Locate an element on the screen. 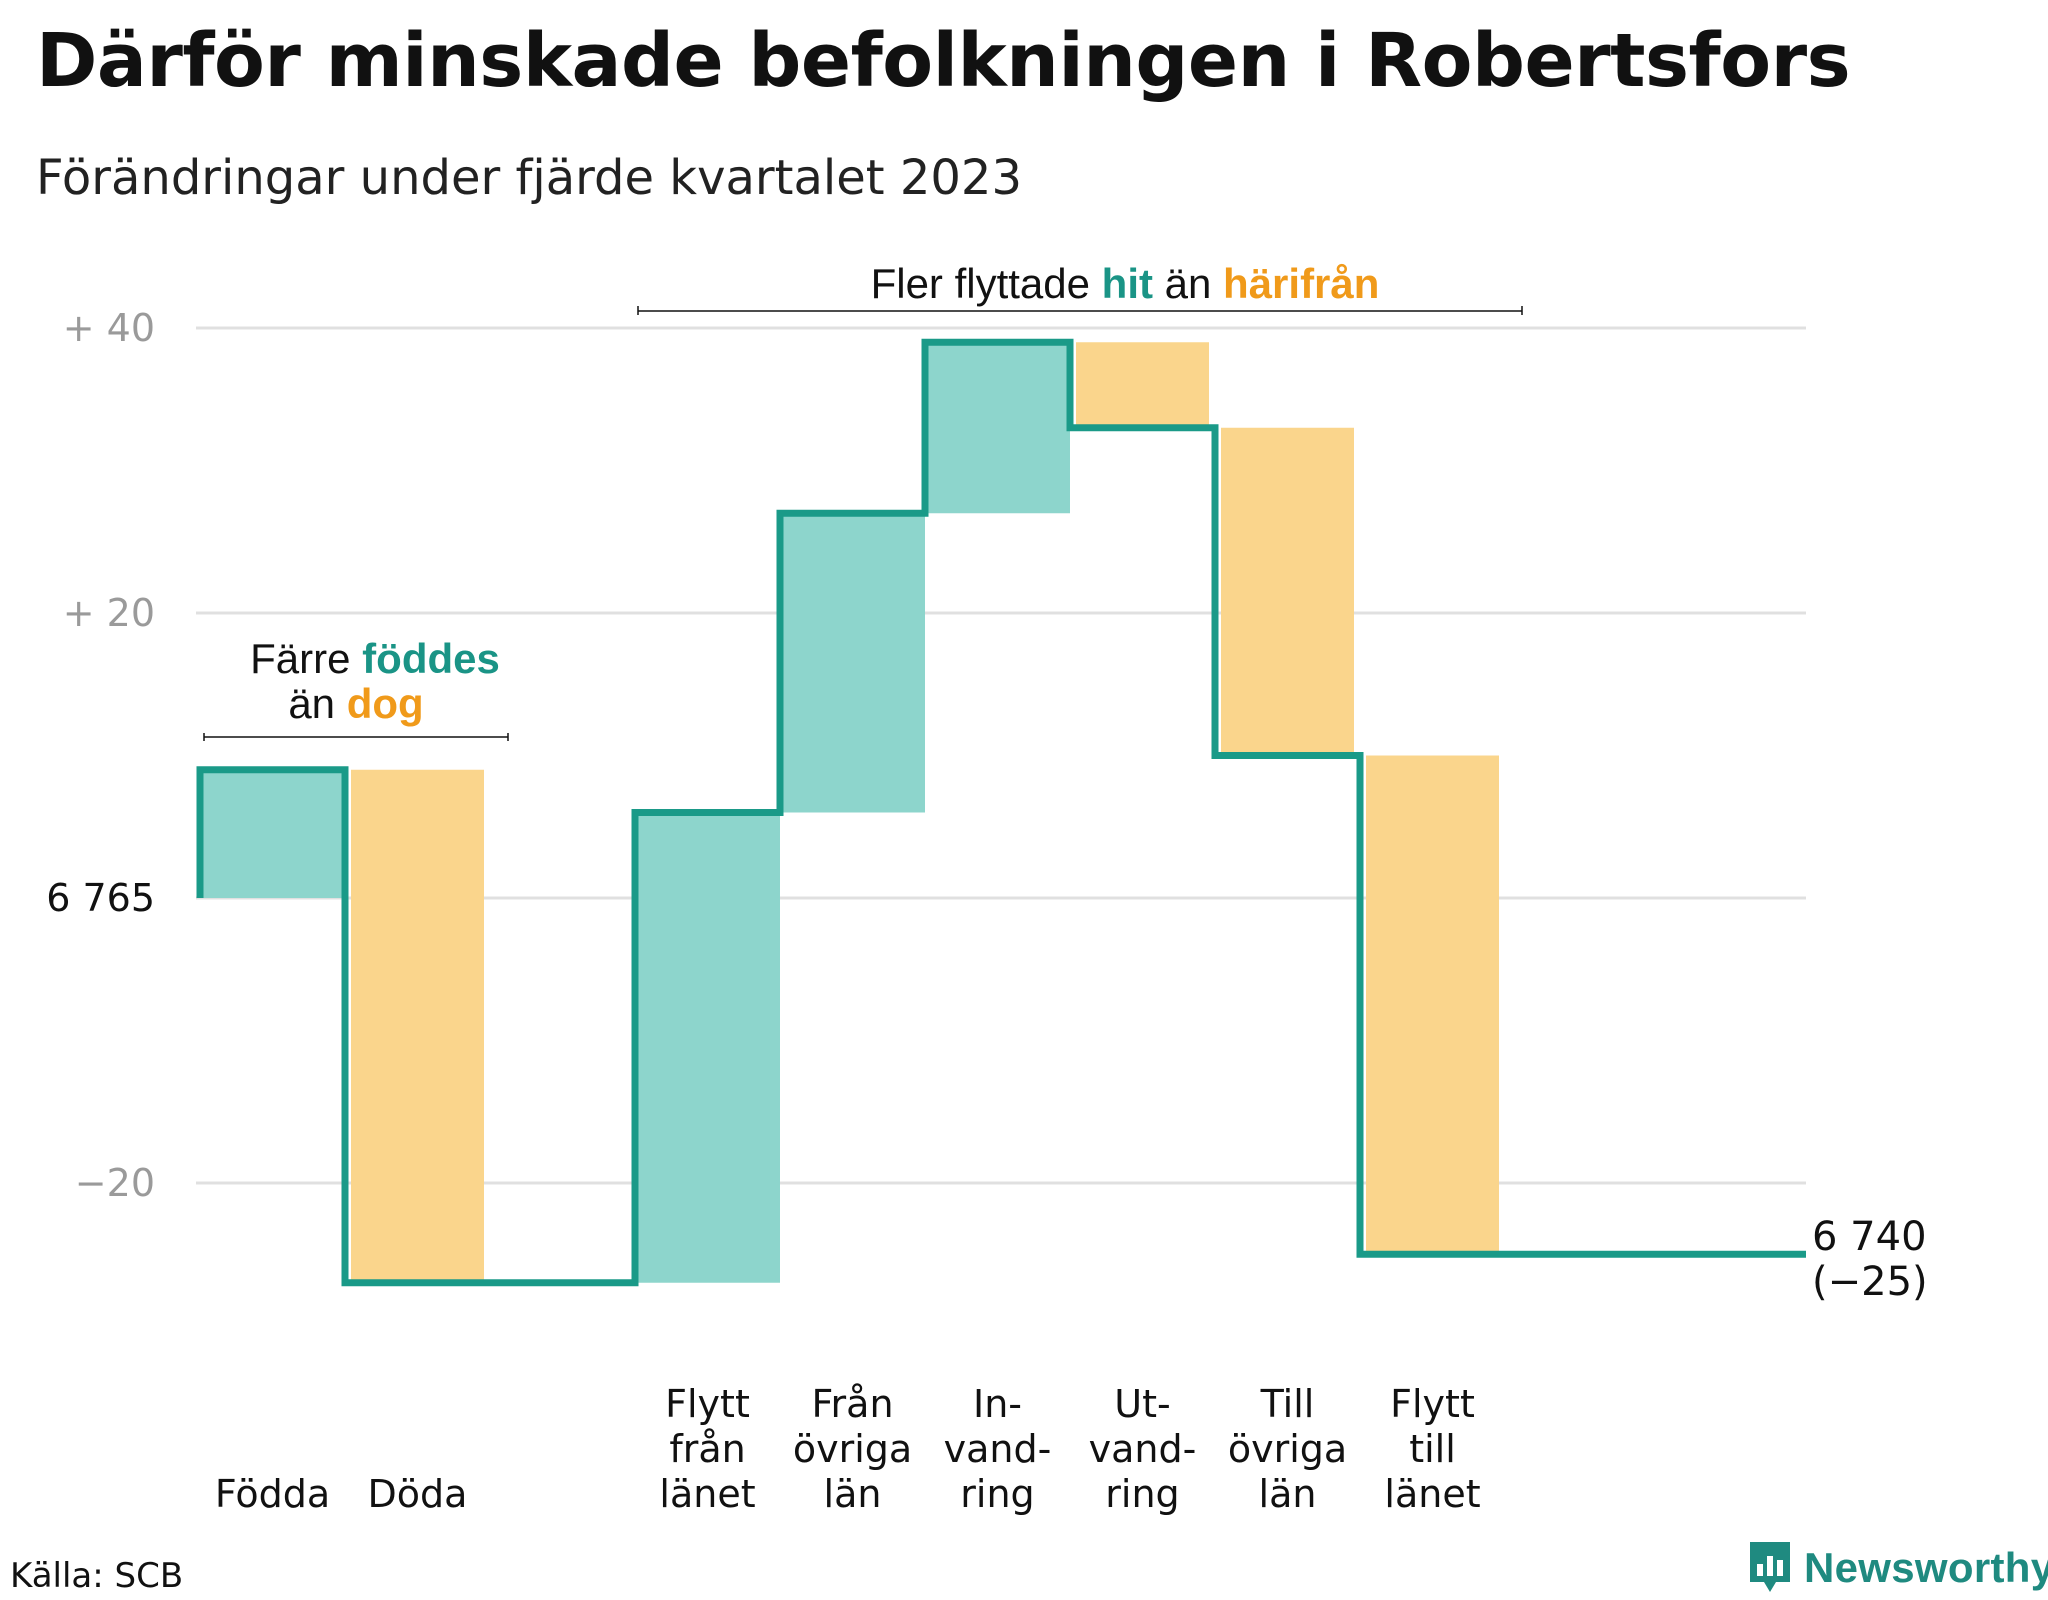  x-category-label: från is located at coordinates (707, 1449).